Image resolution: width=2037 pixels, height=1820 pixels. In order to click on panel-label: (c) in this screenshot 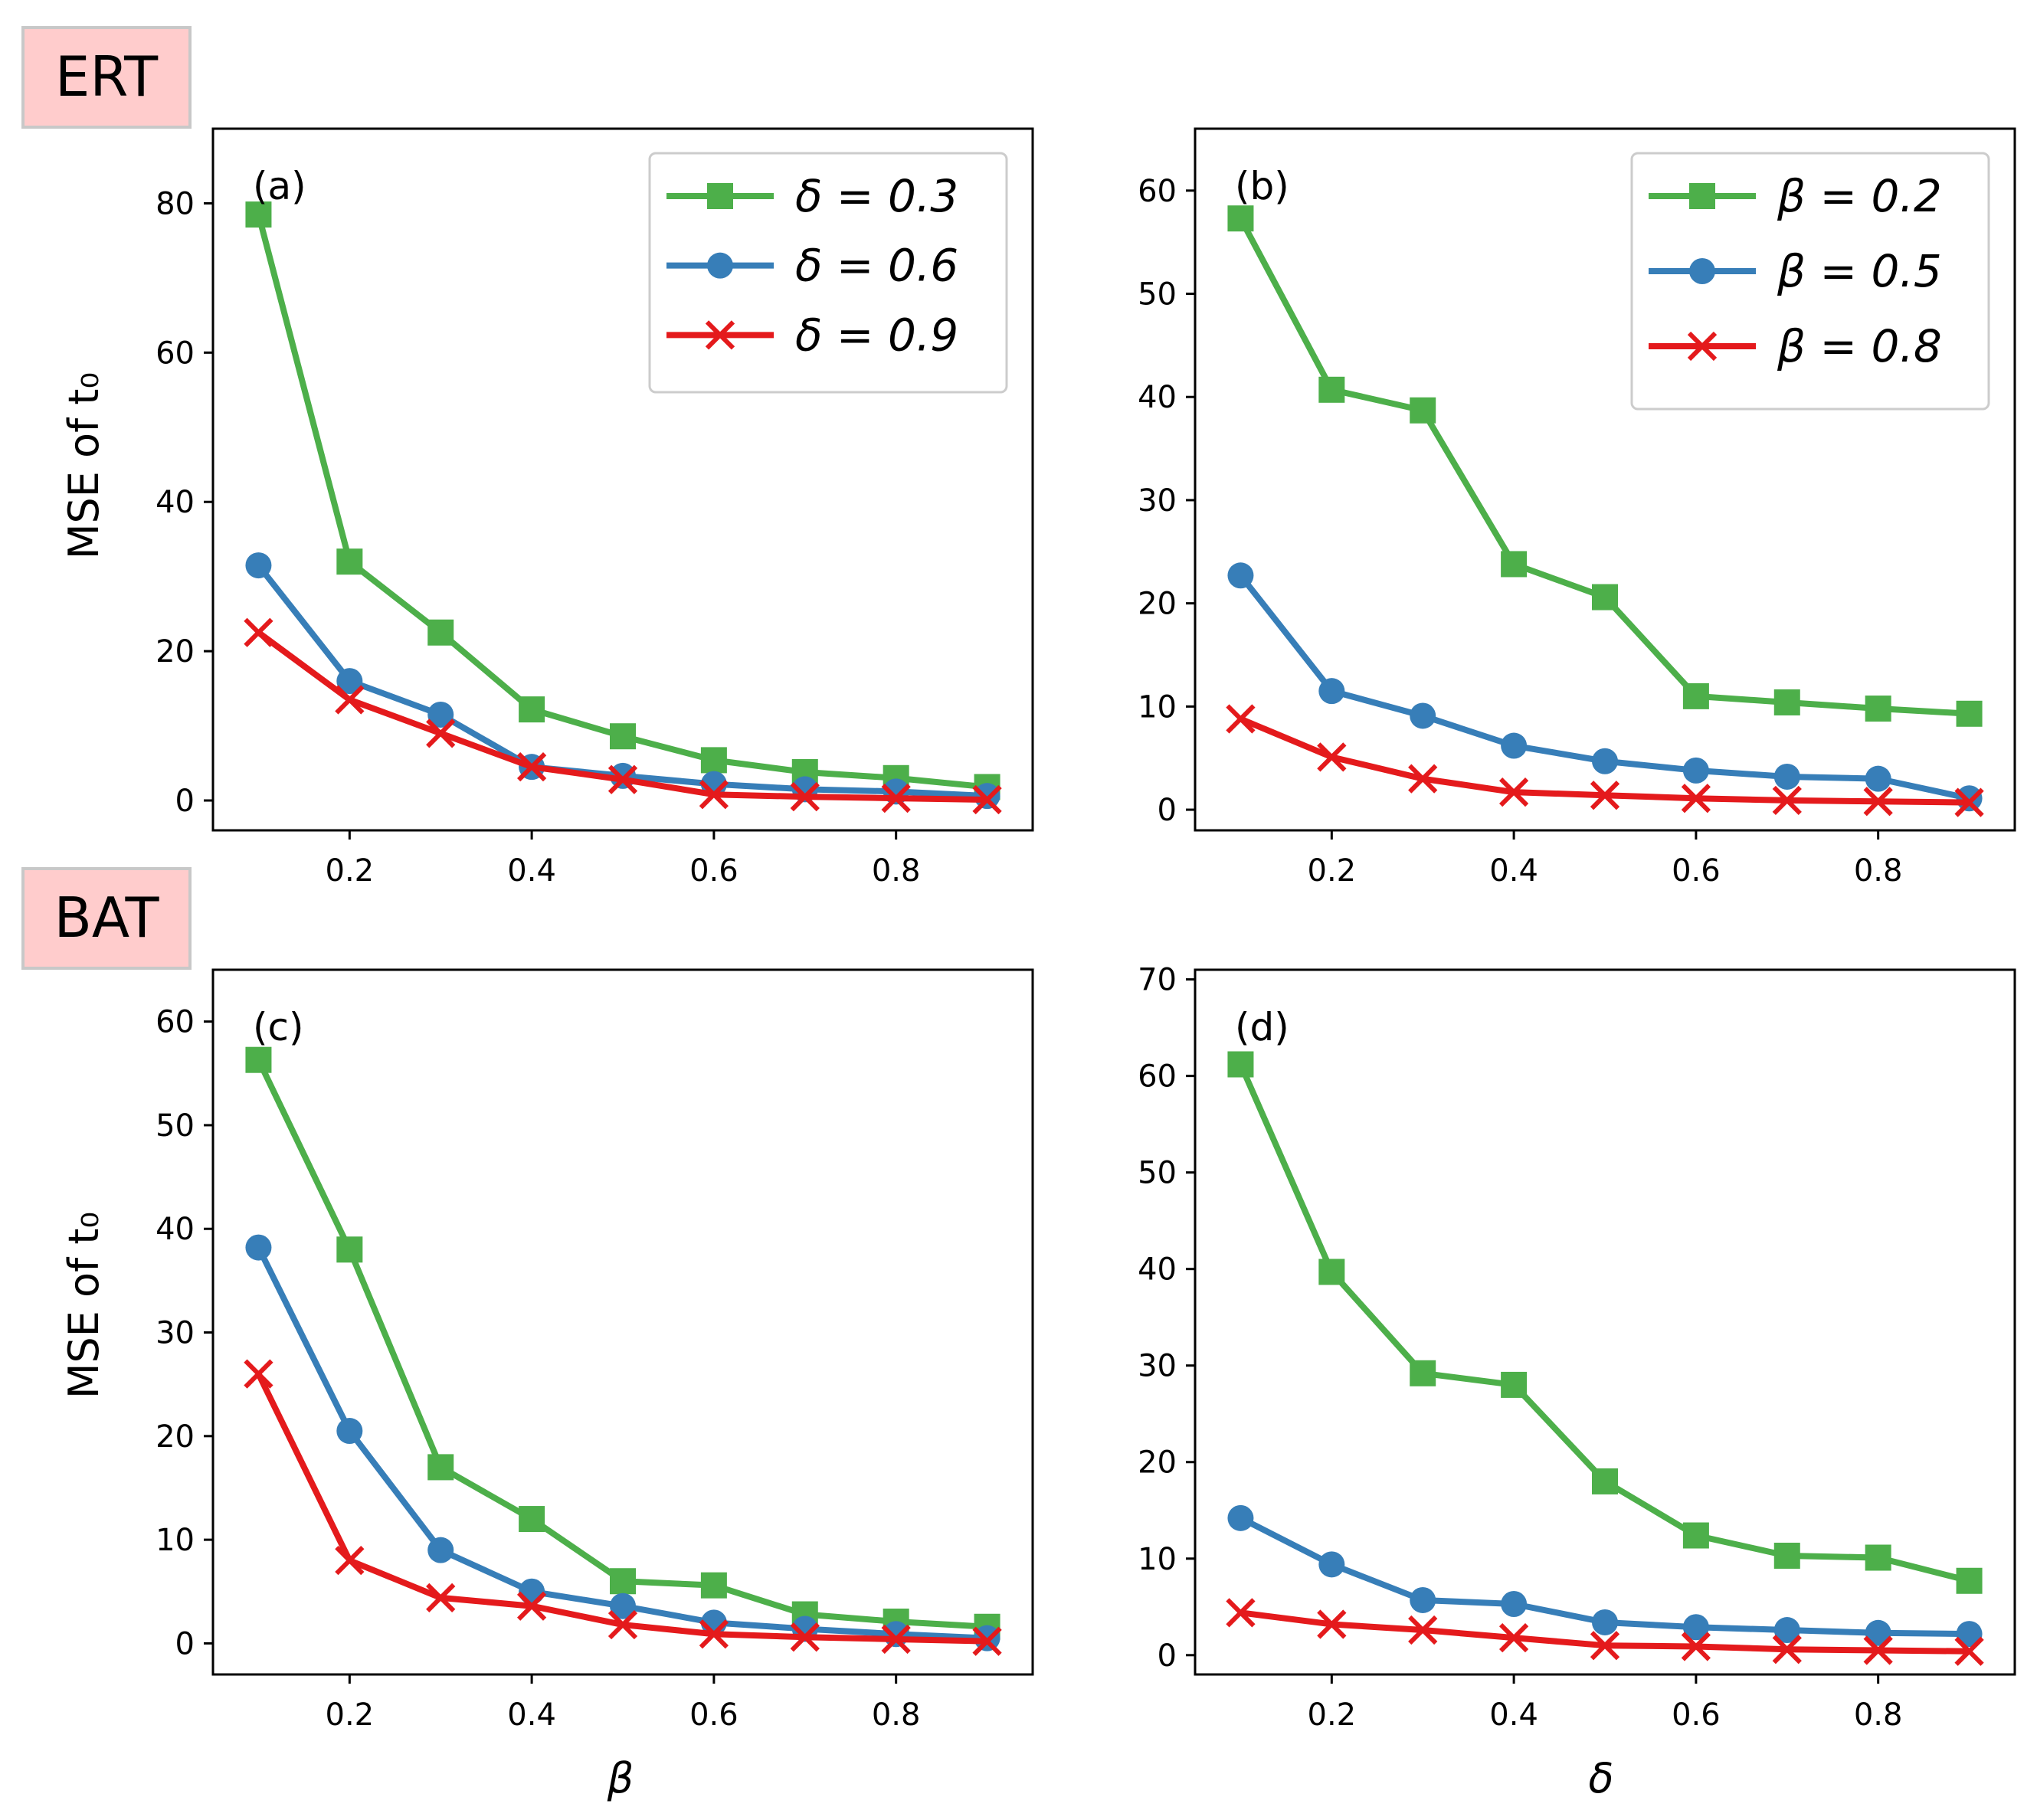, I will do `click(278, 1027)`.